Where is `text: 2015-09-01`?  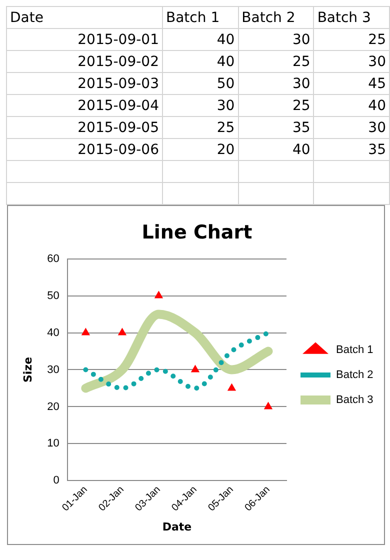
text: 2015-09-01 is located at coordinates (84, 39).